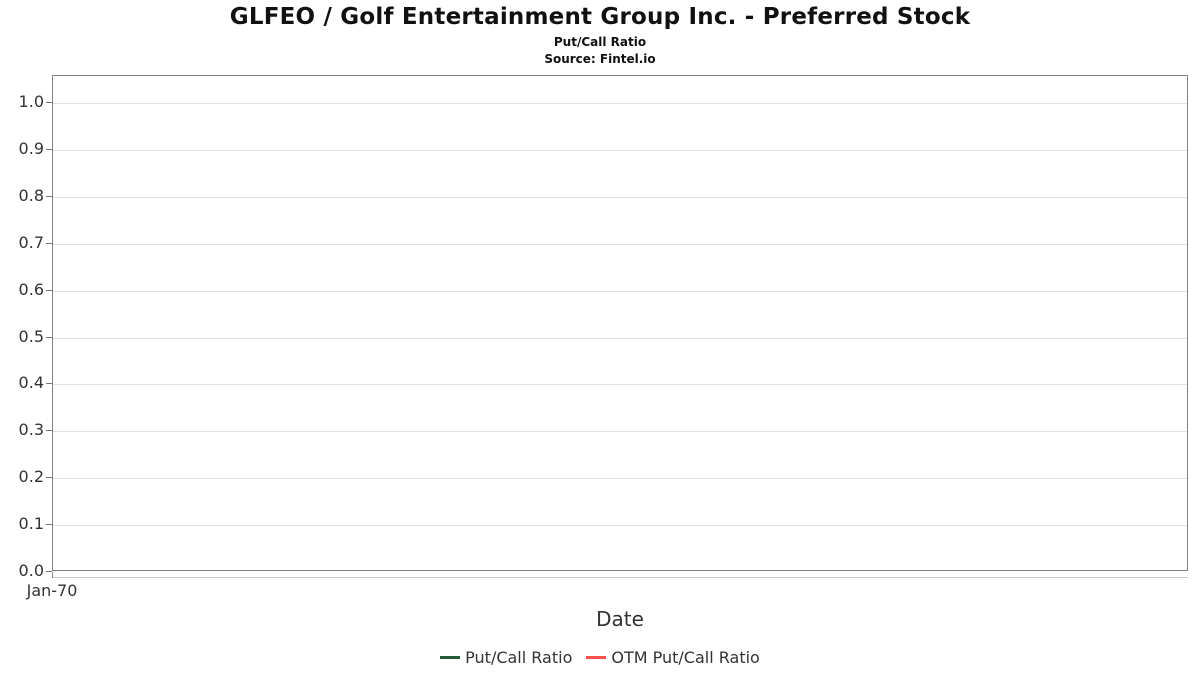 The width and height of the screenshot is (1200, 675). Describe the element at coordinates (596, 657) in the screenshot. I see `legend-swatch-otm-put-call-ratio` at that location.